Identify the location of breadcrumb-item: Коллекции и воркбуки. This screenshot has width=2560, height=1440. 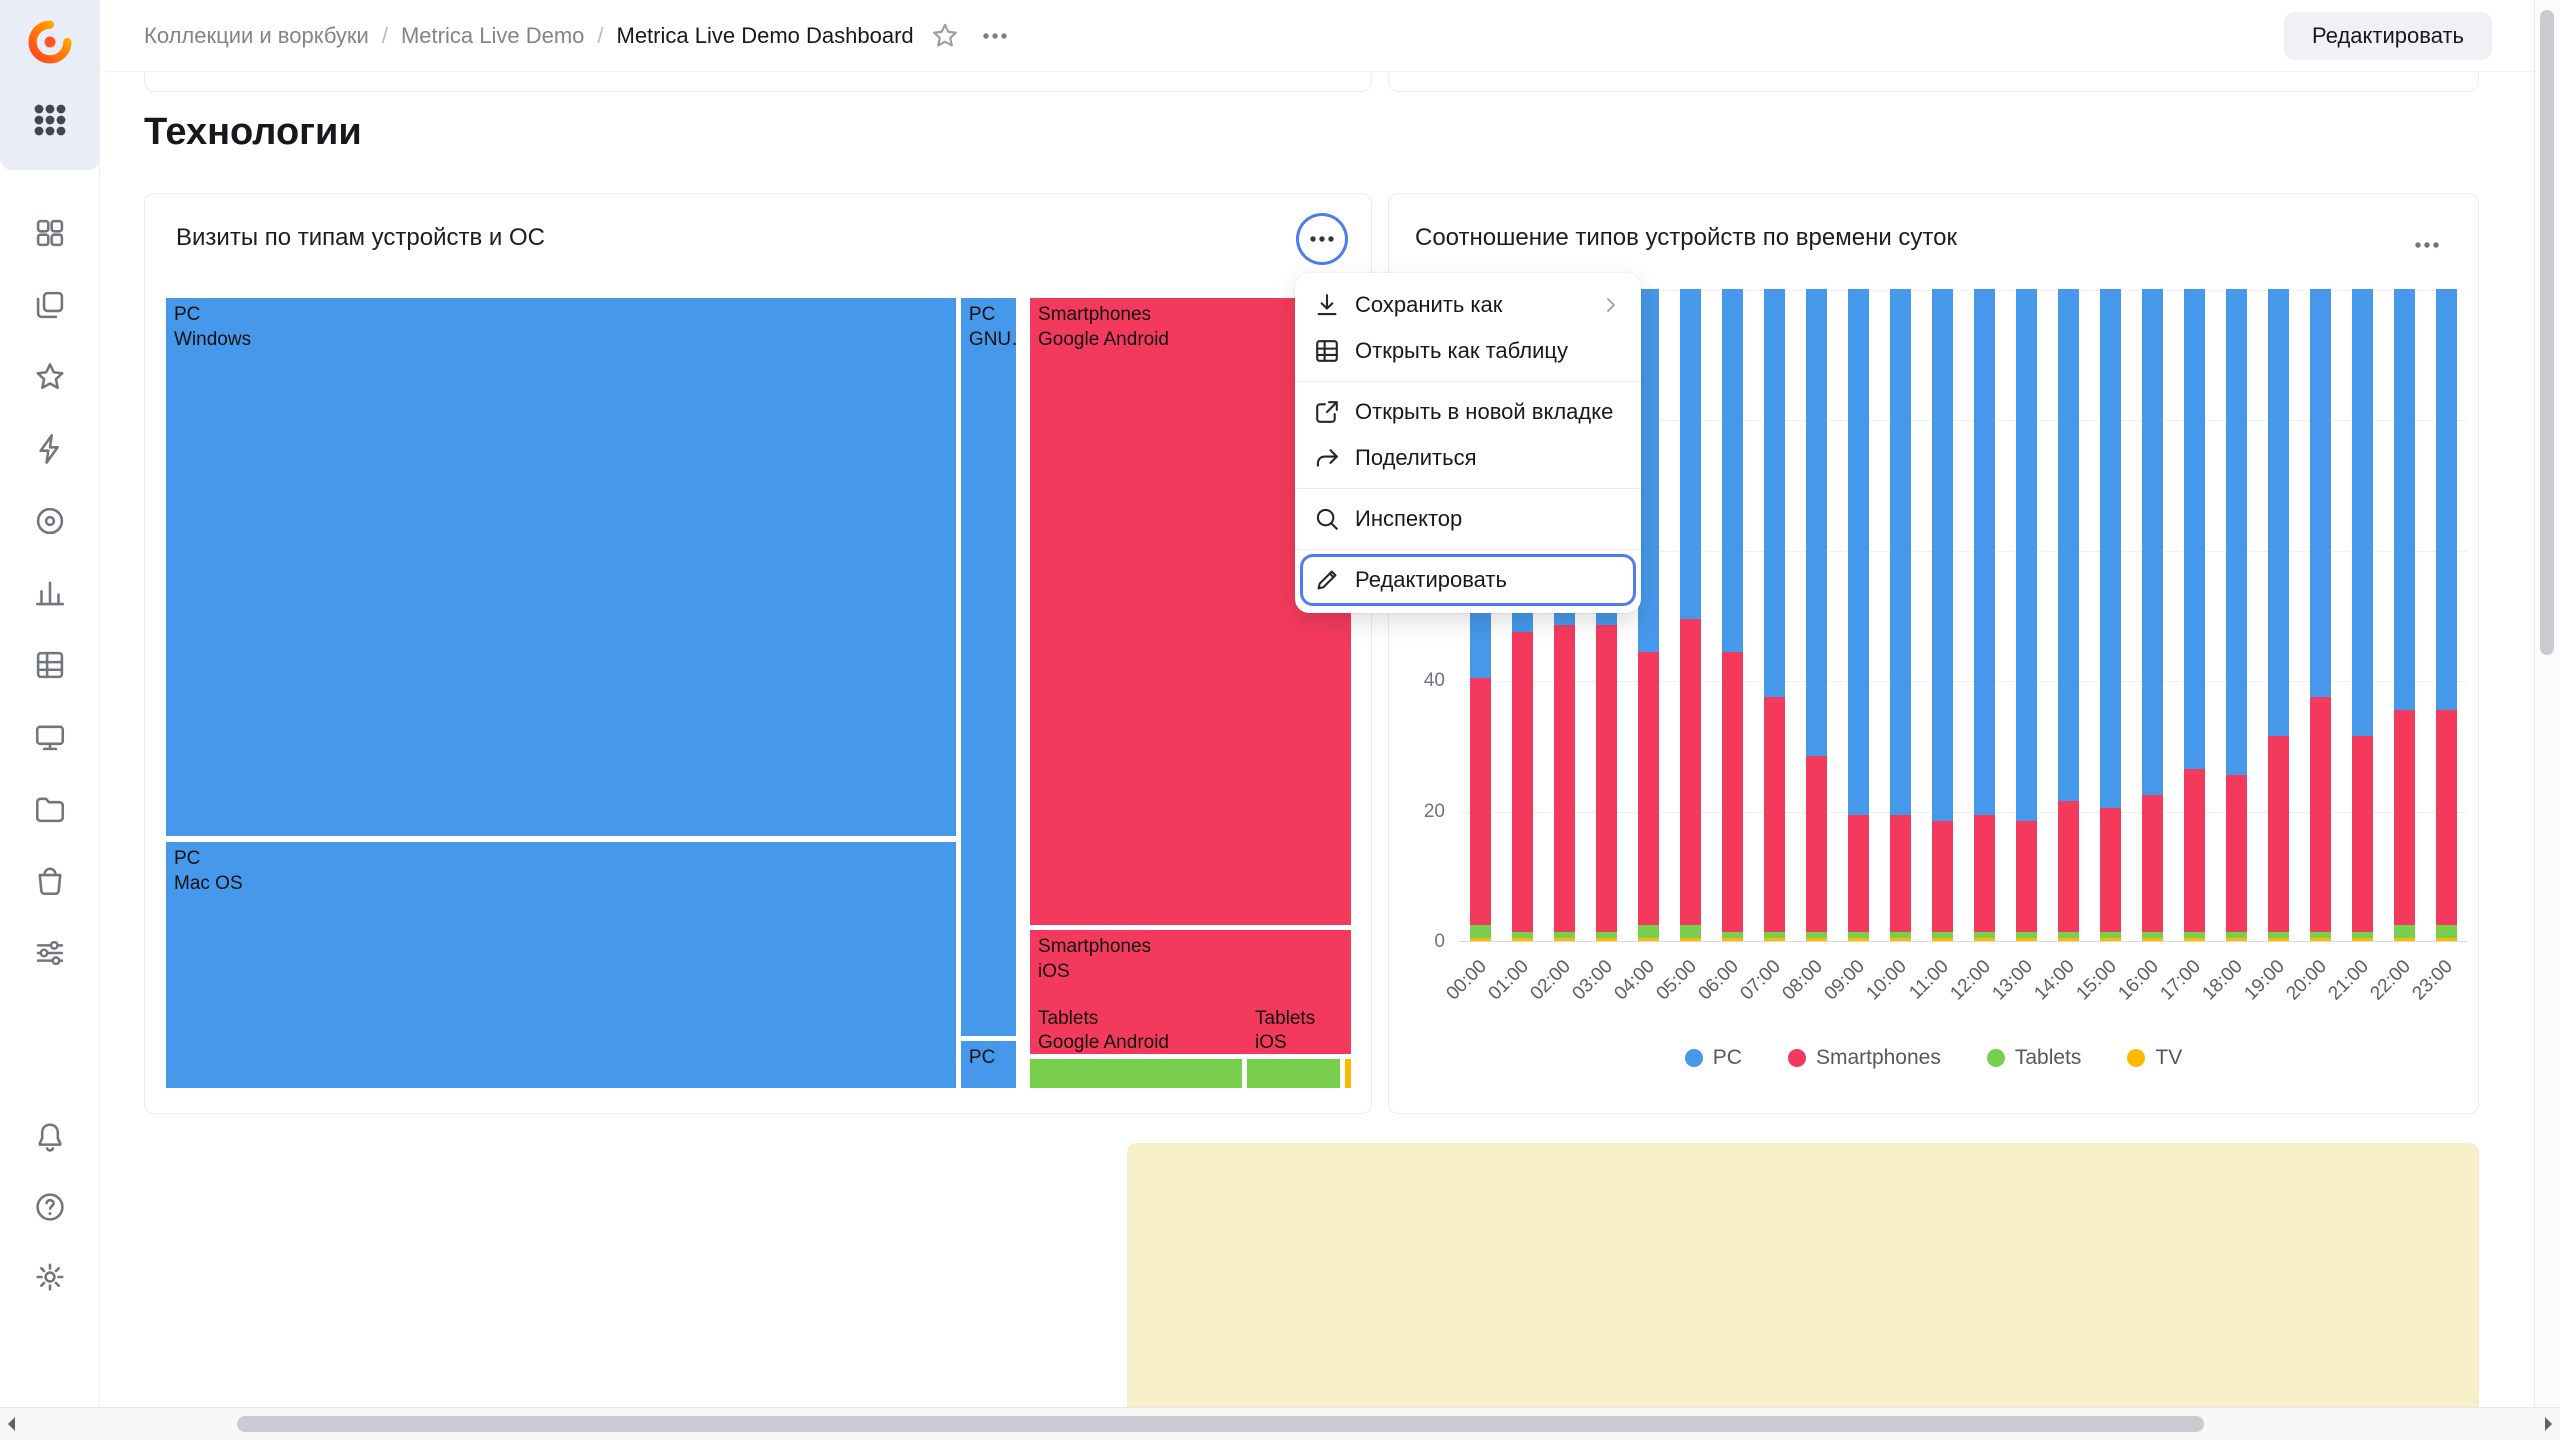
(256, 35).